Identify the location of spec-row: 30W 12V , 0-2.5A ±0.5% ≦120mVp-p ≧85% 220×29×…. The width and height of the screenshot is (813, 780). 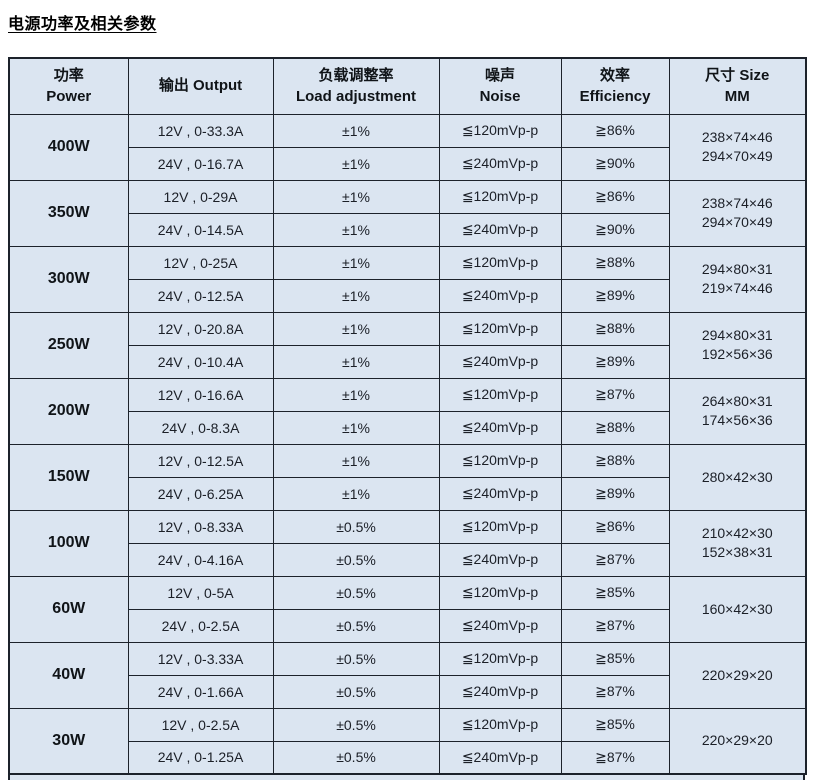
(407, 741).